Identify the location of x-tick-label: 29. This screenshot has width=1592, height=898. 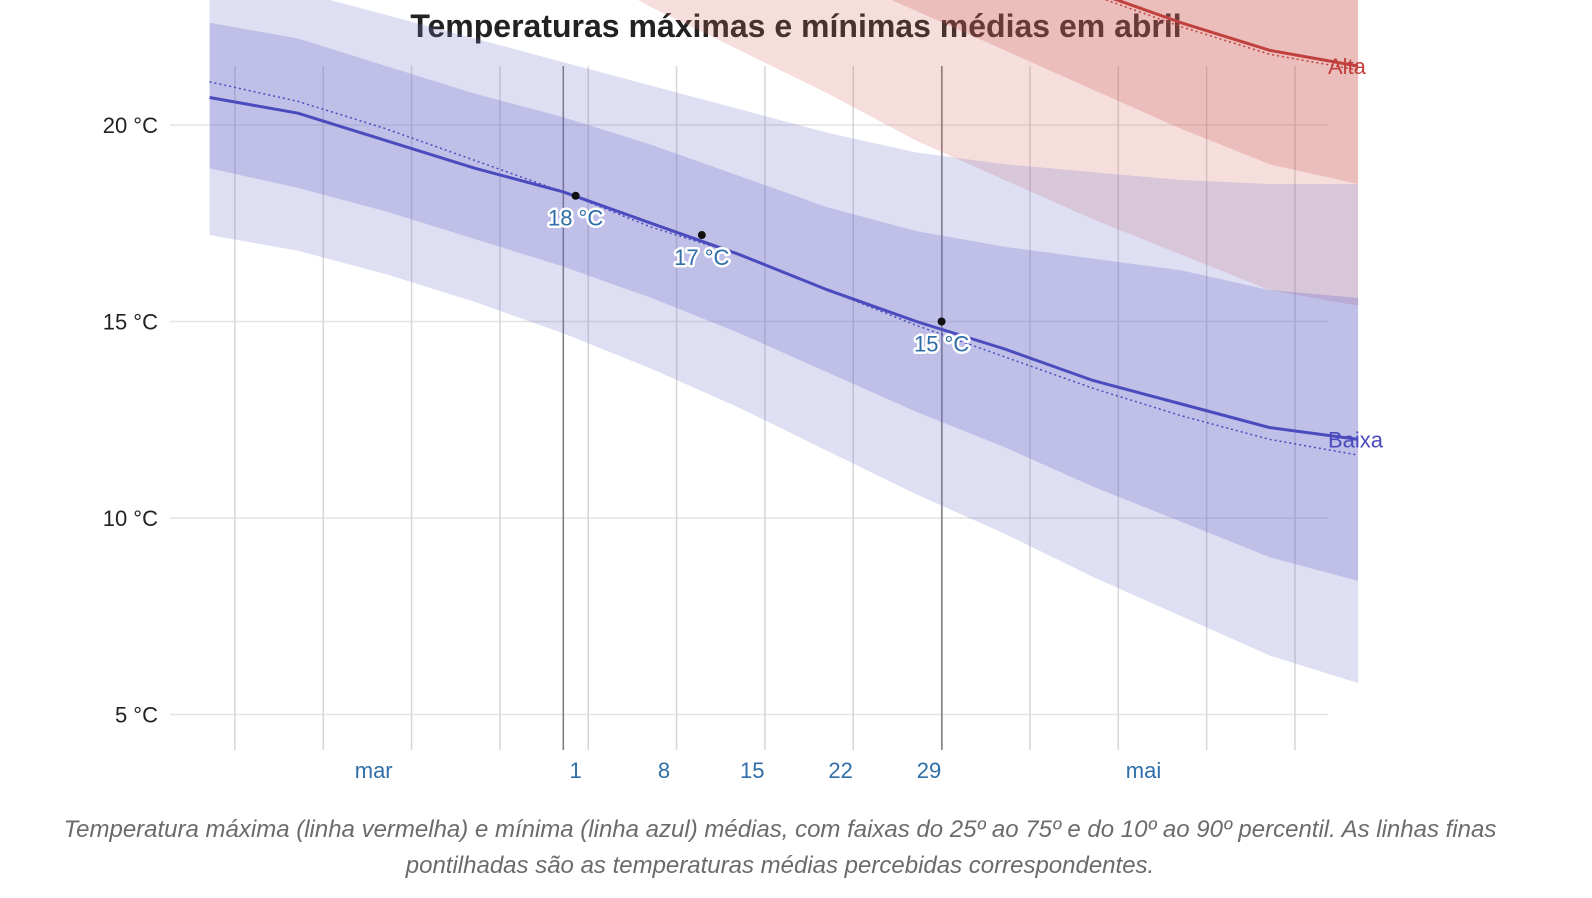
(929, 770).